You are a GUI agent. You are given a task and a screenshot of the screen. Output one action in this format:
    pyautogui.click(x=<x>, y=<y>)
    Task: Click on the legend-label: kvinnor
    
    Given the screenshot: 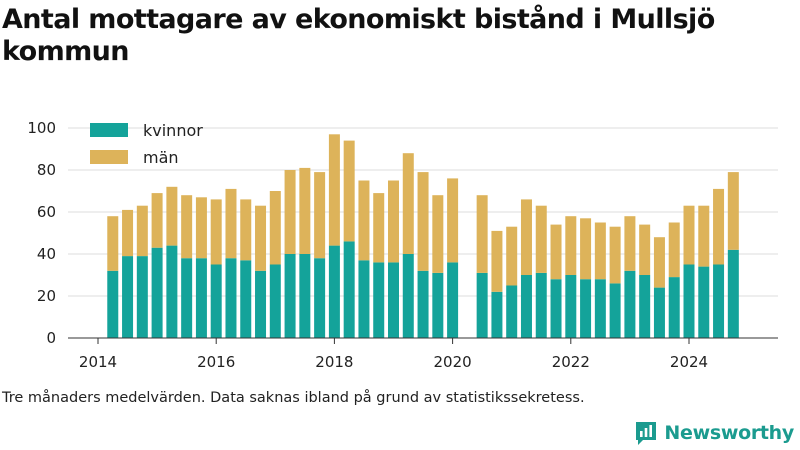 What is the action you would take?
    pyautogui.click(x=173, y=130)
    